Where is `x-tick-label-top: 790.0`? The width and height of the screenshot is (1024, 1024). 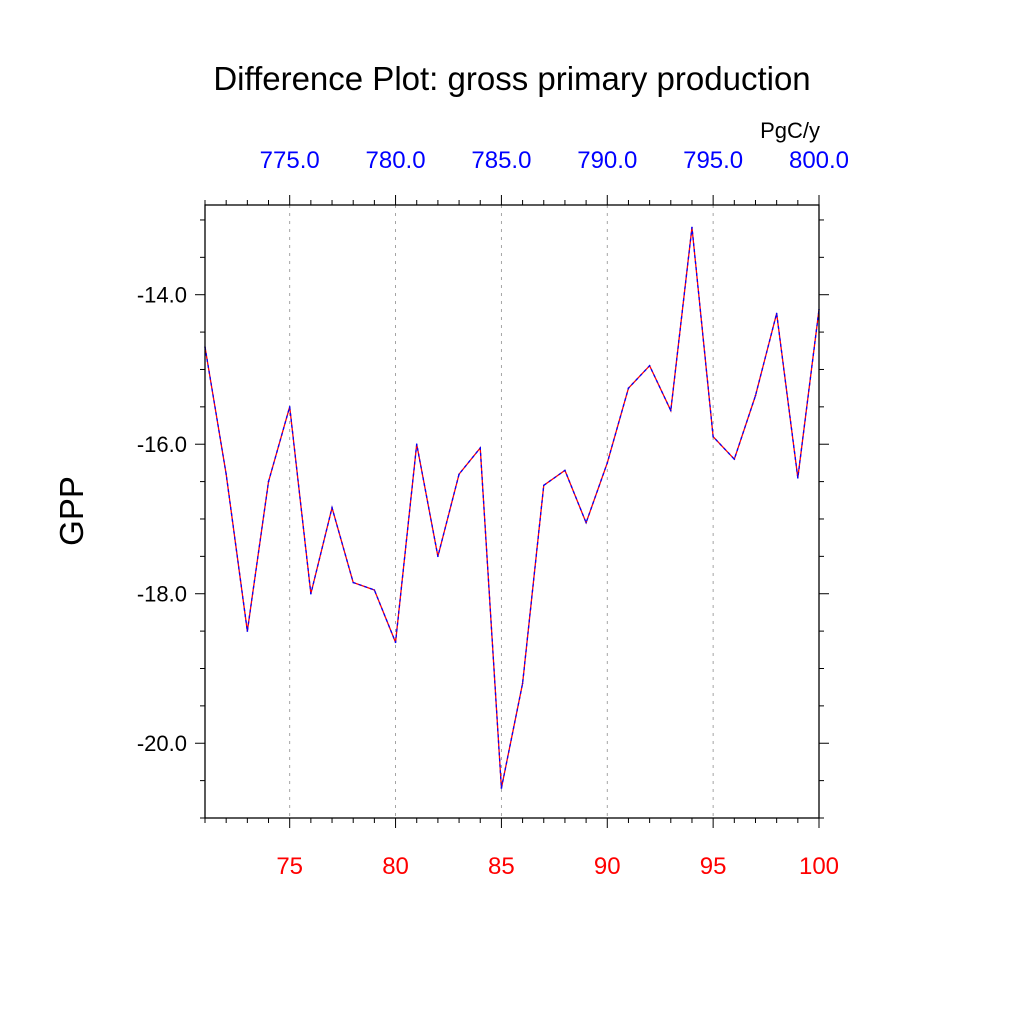 x-tick-label-top: 790.0 is located at coordinates (607, 160).